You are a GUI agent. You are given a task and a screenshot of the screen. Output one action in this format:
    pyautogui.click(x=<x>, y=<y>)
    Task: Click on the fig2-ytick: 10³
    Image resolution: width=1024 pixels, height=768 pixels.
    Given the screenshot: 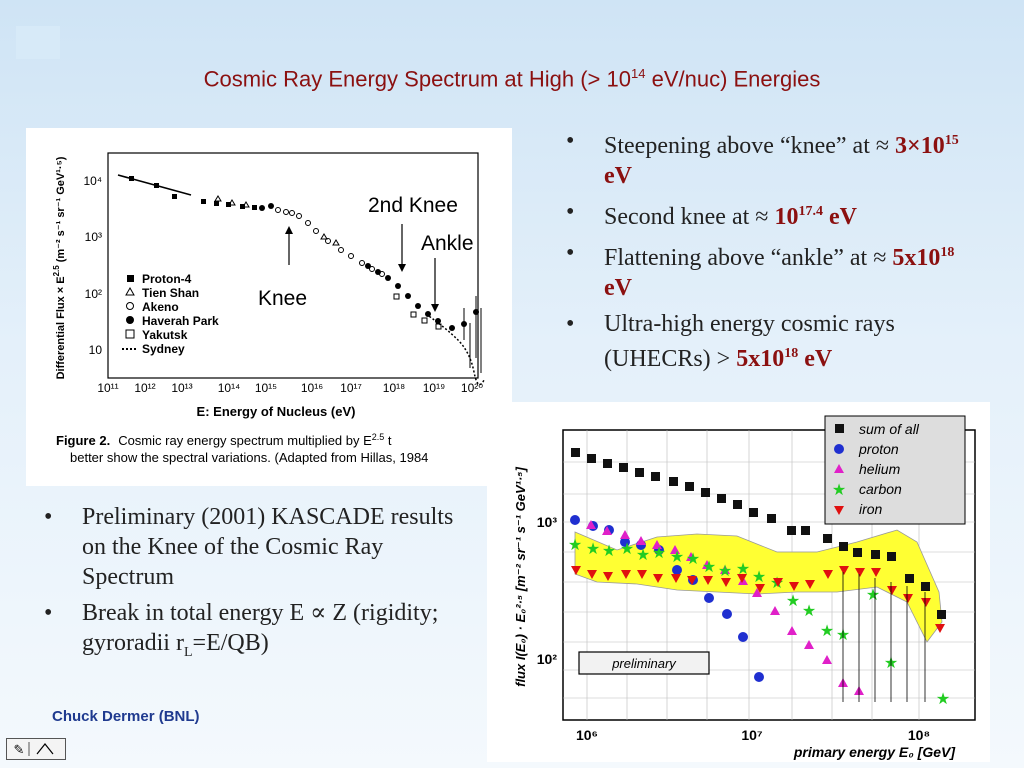 What is the action you would take?
    pyautogui.click(x=547, y=522)
    